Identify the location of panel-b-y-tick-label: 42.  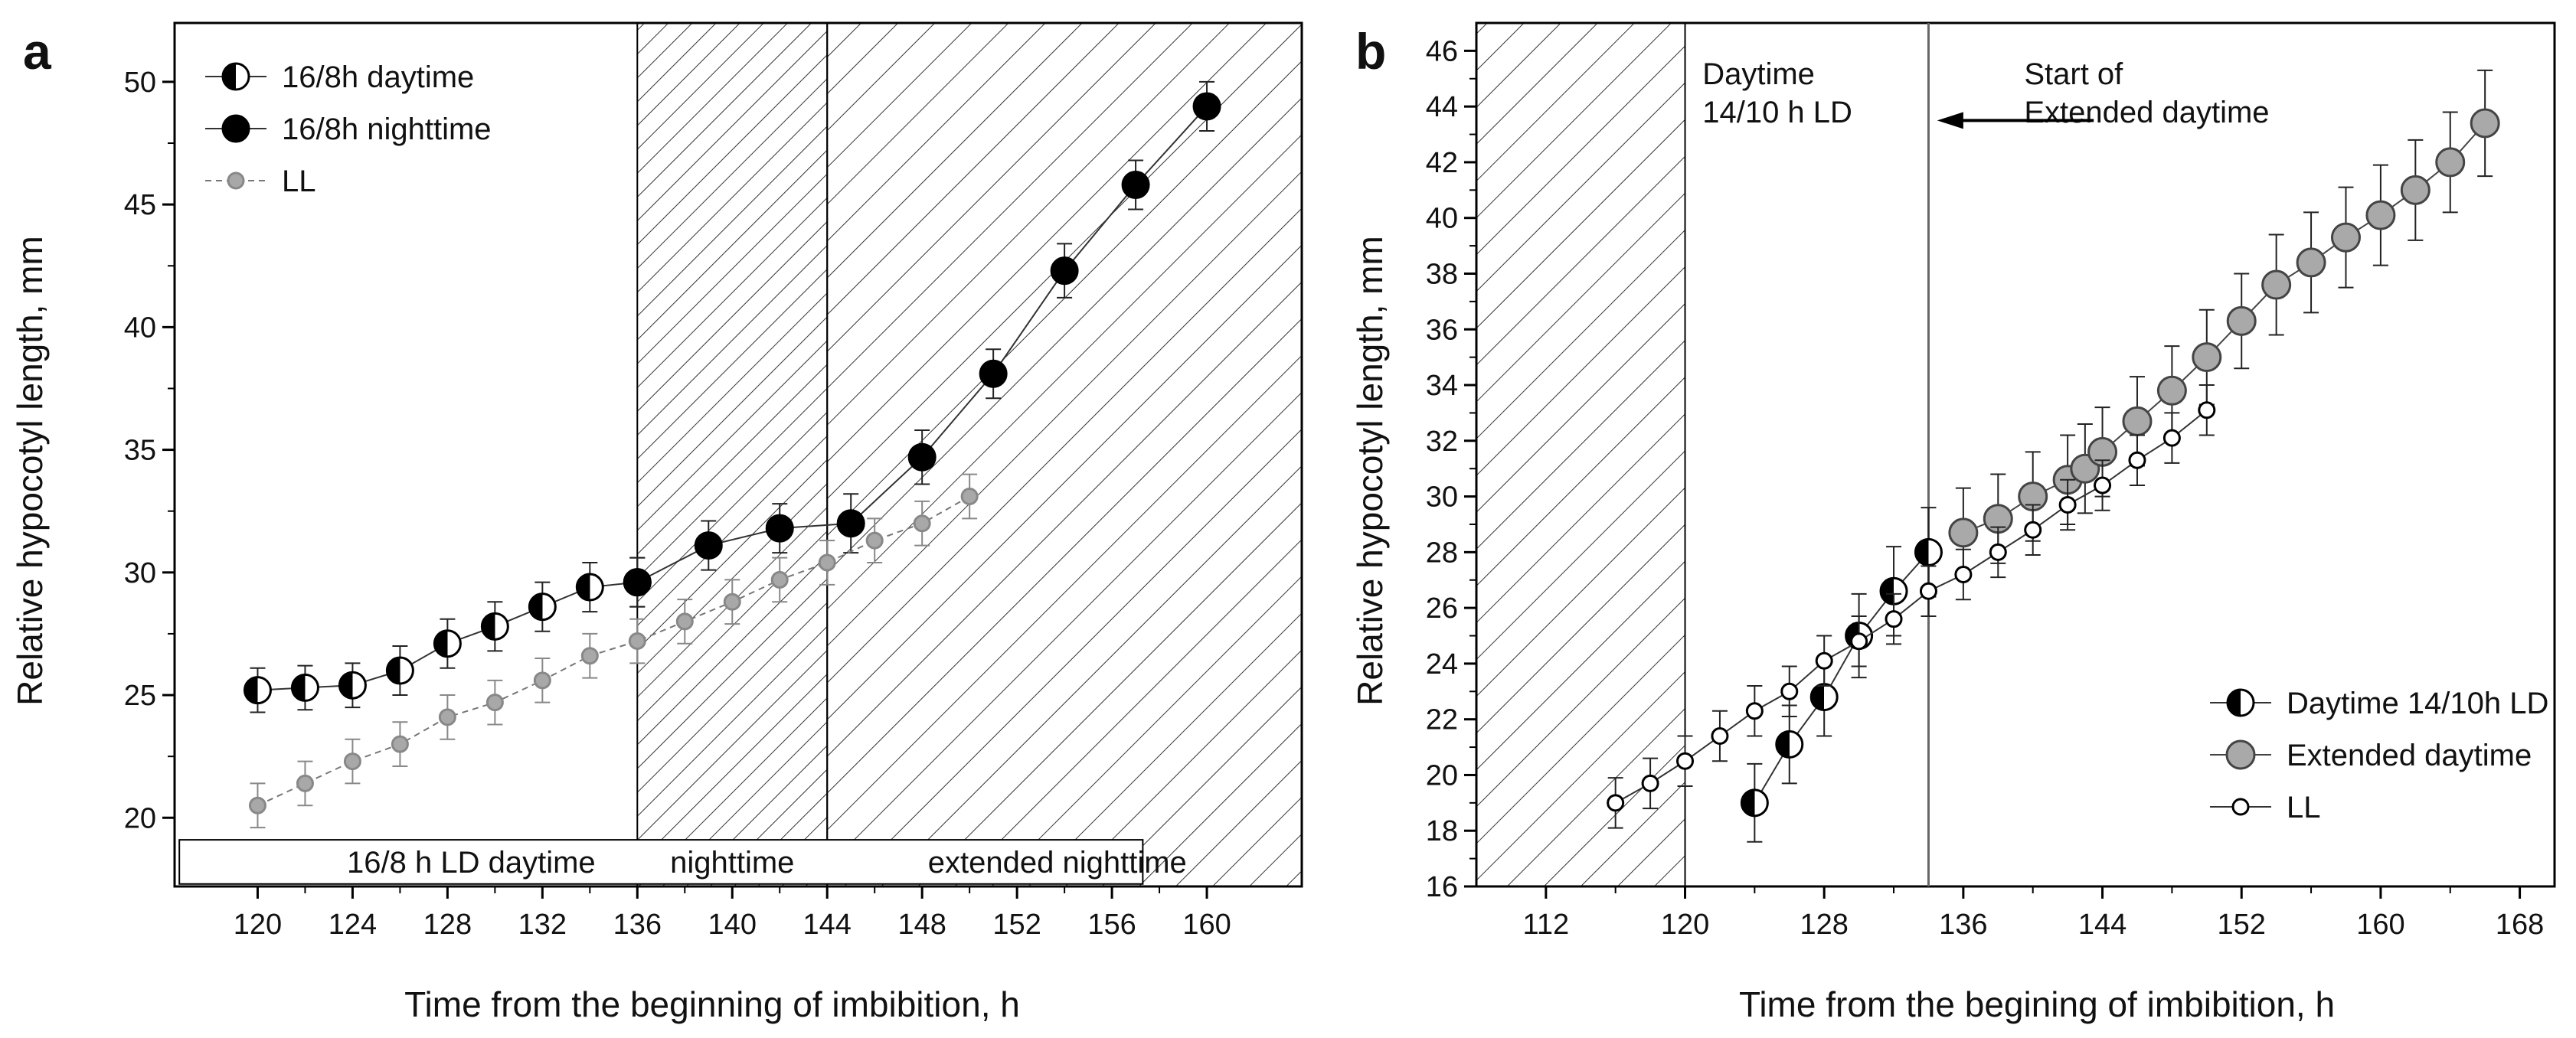
(1442, 163).